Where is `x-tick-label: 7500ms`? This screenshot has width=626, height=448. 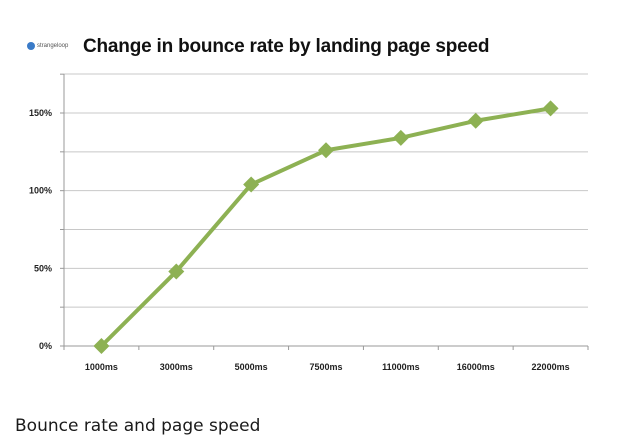
x-tick-label: 7500ms is located at coordinates (325, 367).